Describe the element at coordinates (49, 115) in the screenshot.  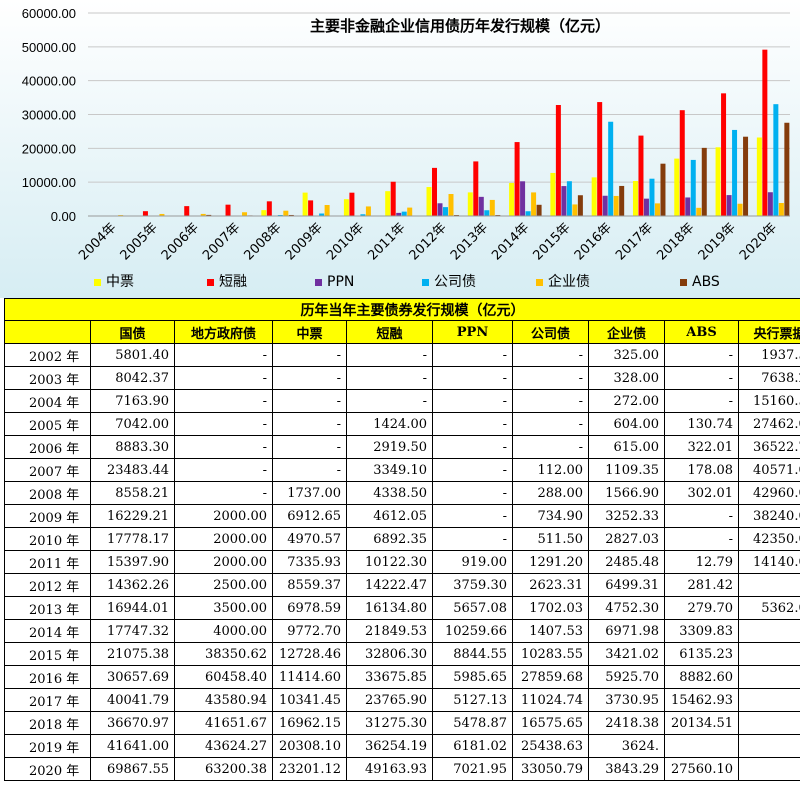
I see `y-tick-label: 30000.00` at that location.